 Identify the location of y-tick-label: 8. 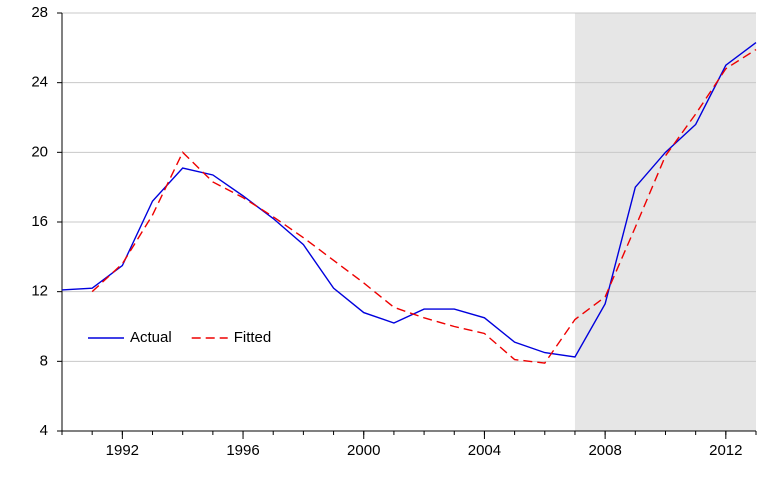
(44, 360).